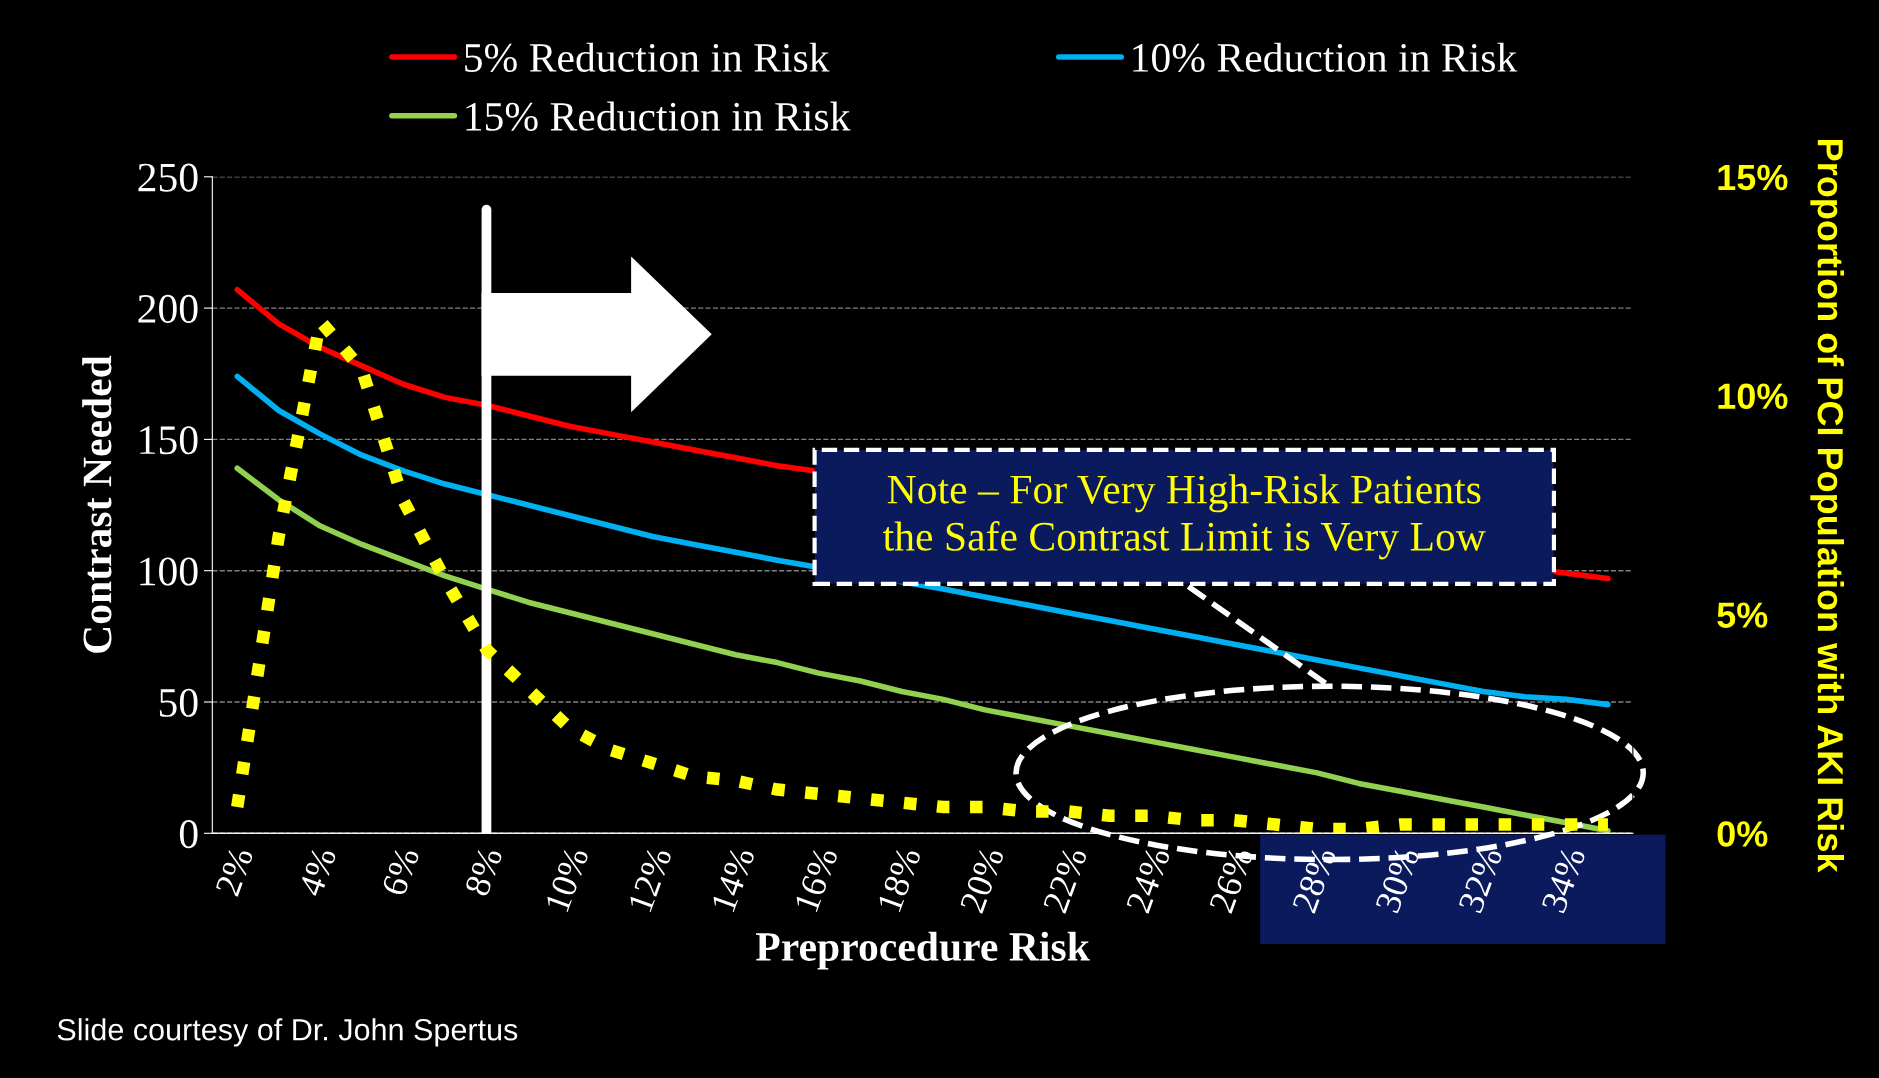  Describe the element at coordinates (1742, 834) in the screenshot. I see `y2-tick-label: 0%` at that location.